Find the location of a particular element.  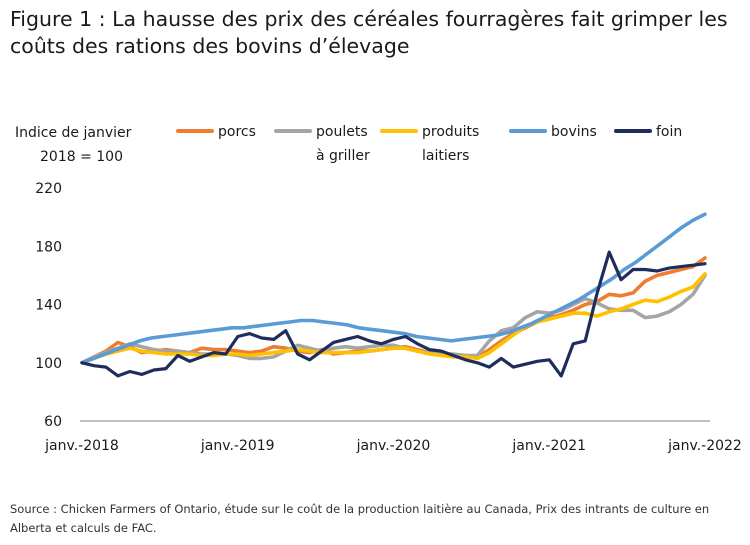

legend-item: porcs is located at coordinates (216, 132).